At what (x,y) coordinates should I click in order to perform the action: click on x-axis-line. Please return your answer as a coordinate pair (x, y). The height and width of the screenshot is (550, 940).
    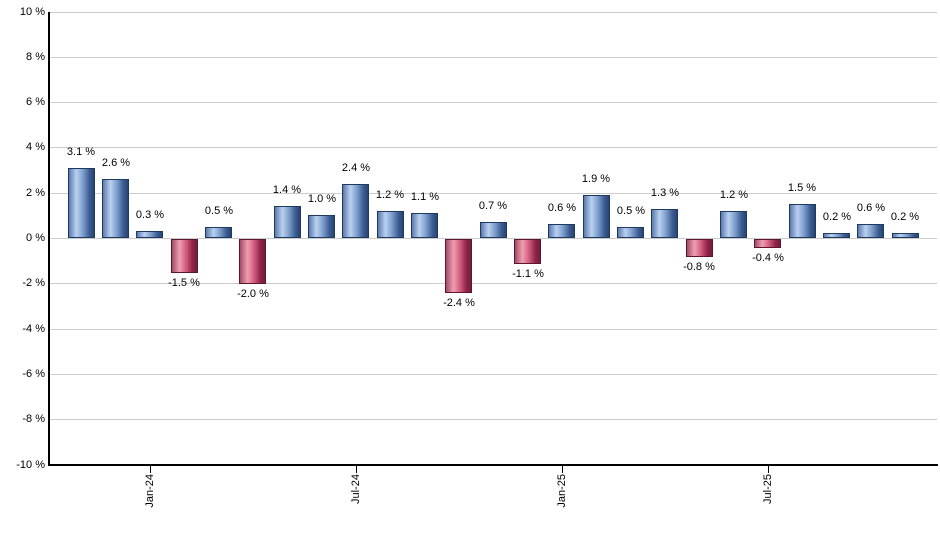
    Looking at the image, I should click on (493, 465).